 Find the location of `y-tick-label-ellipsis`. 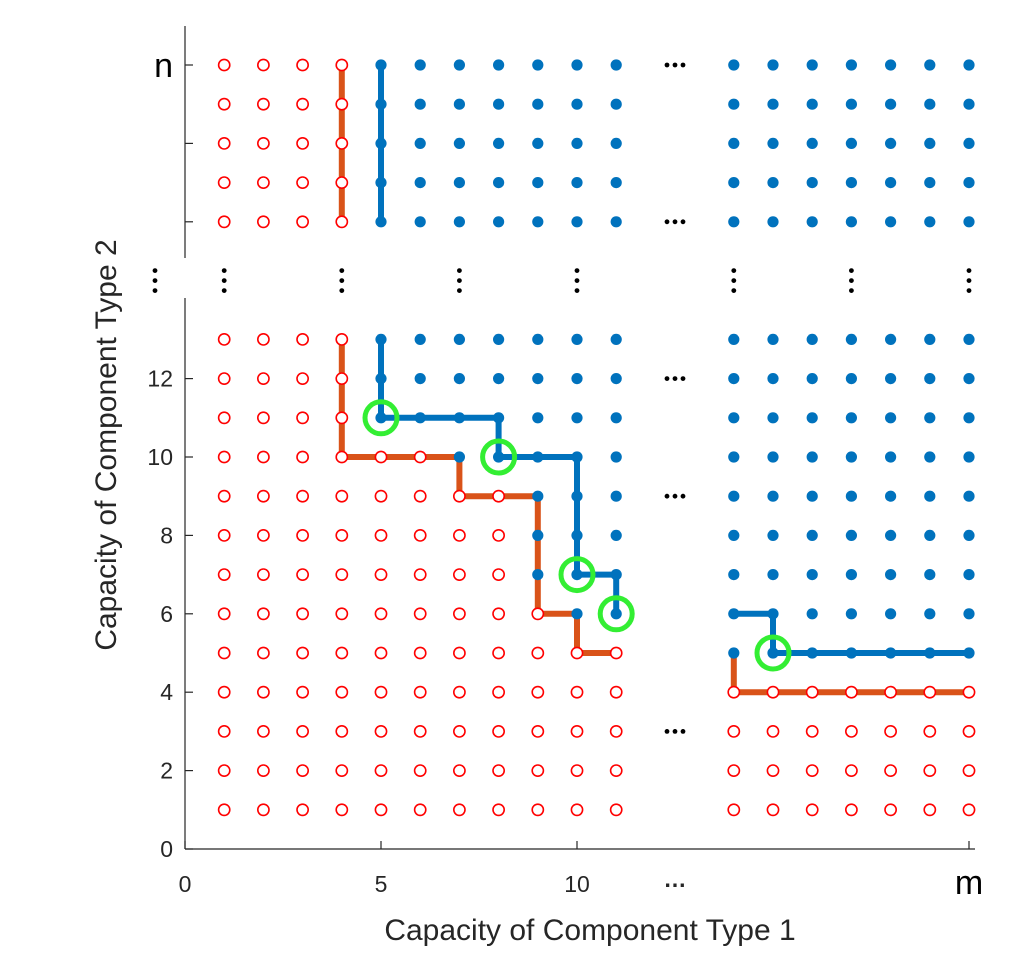

y-tick-label-ellipsis is located at coordinates (155, 290).